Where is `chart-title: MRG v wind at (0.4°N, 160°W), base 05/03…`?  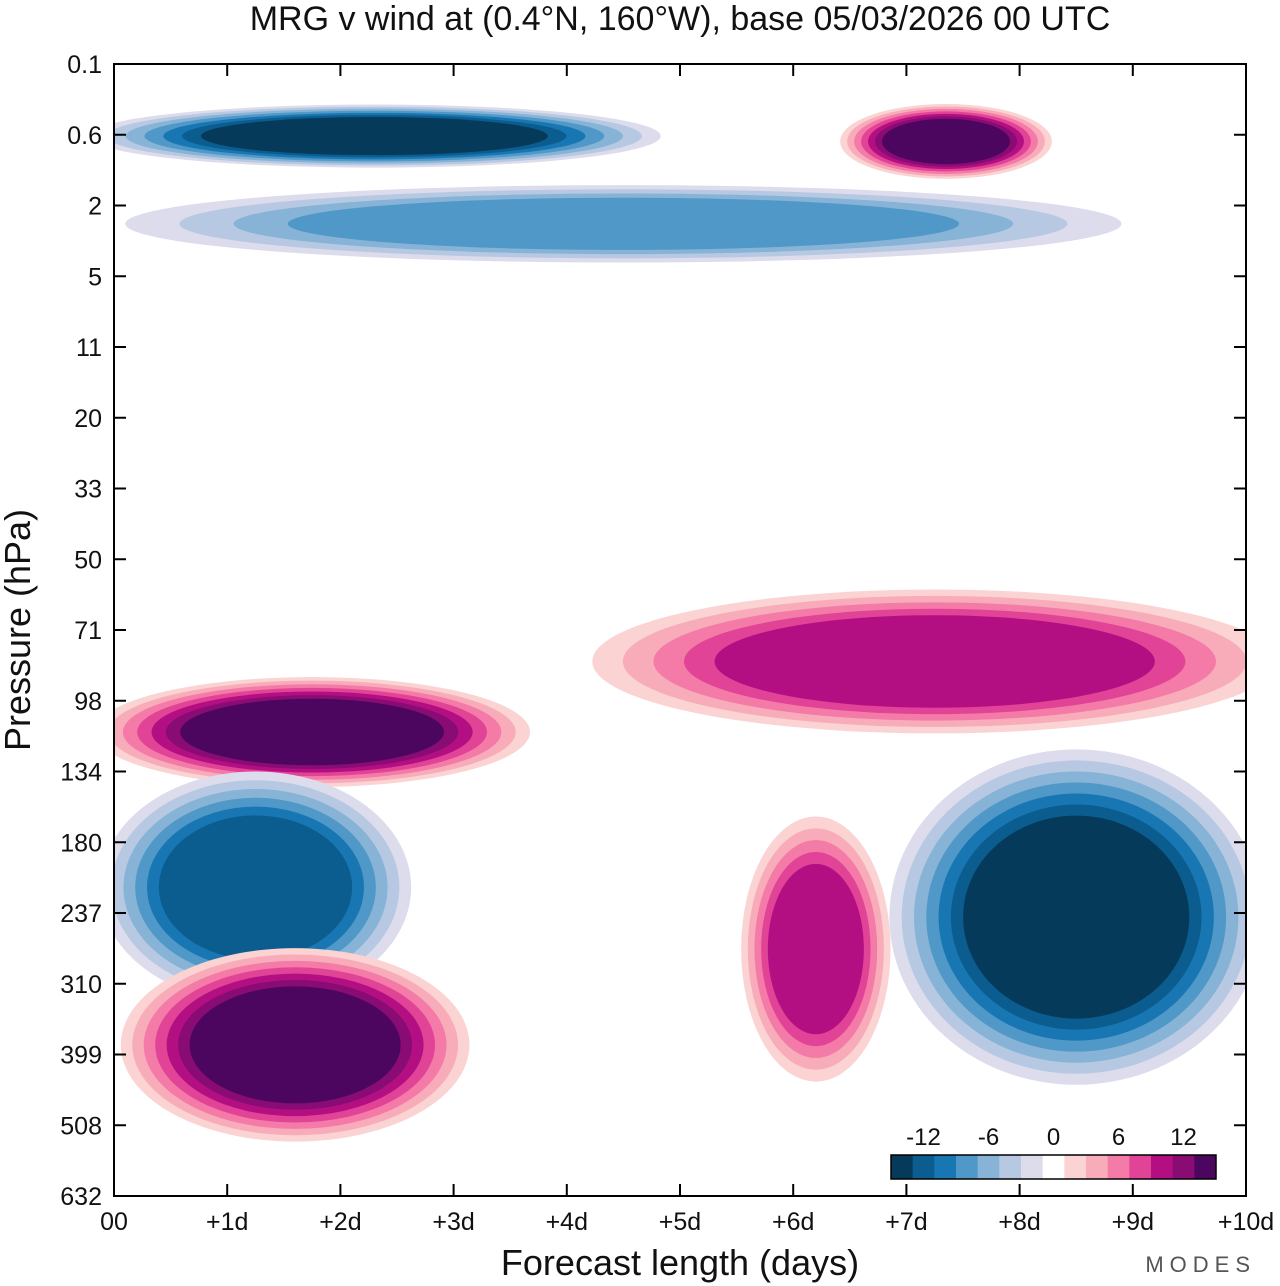
chart-title: MRG v wind at (0.4°N, 160°W), base 05/03… is located at coordinates (680, 19).